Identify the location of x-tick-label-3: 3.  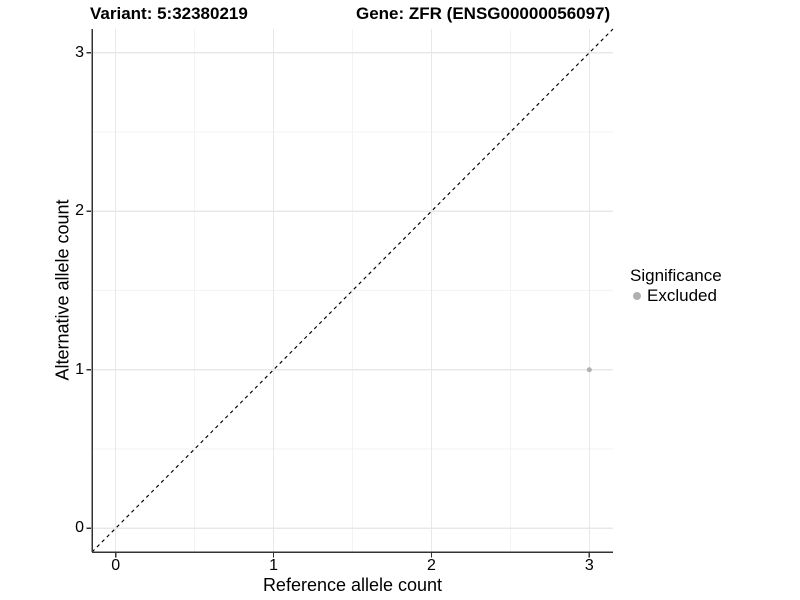
(589, 565).